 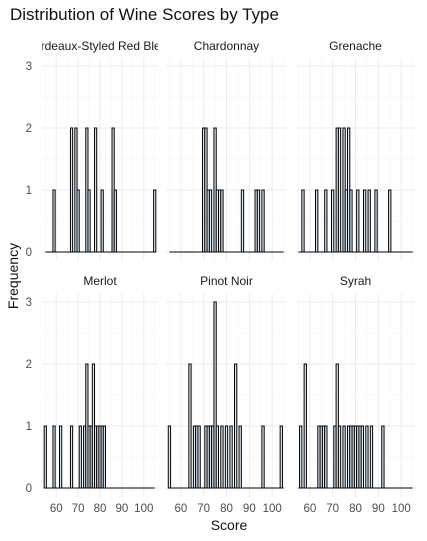 What do you see at coordinates (355, 385) in the screenshot?
I see `facet-panel: Syrah` at bounding box center [355, 385].